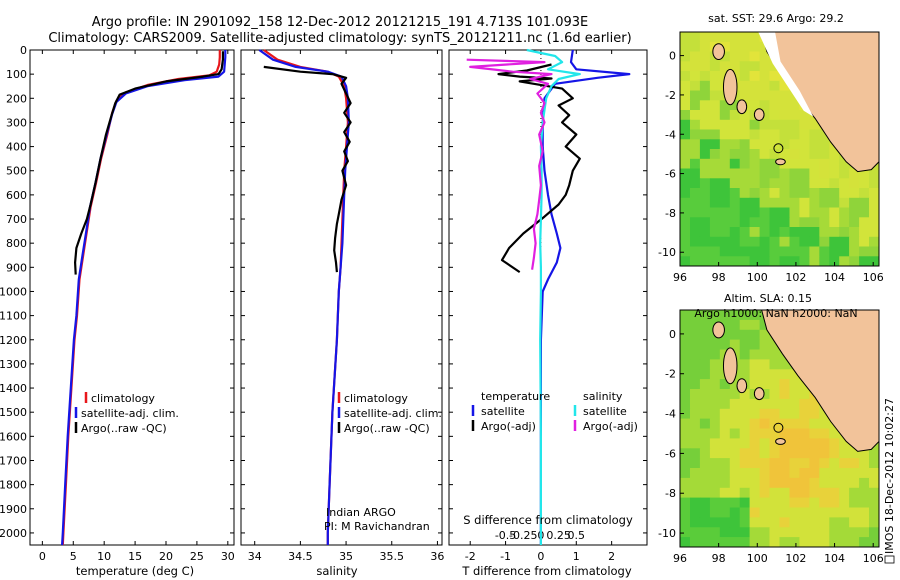 The width and height of the screenshot is (900, 580). What do you see at coordinates (605, 411) in the screenshot?
I see `legend-label-sat-sal: satellite` at bounding box center [605, 411].